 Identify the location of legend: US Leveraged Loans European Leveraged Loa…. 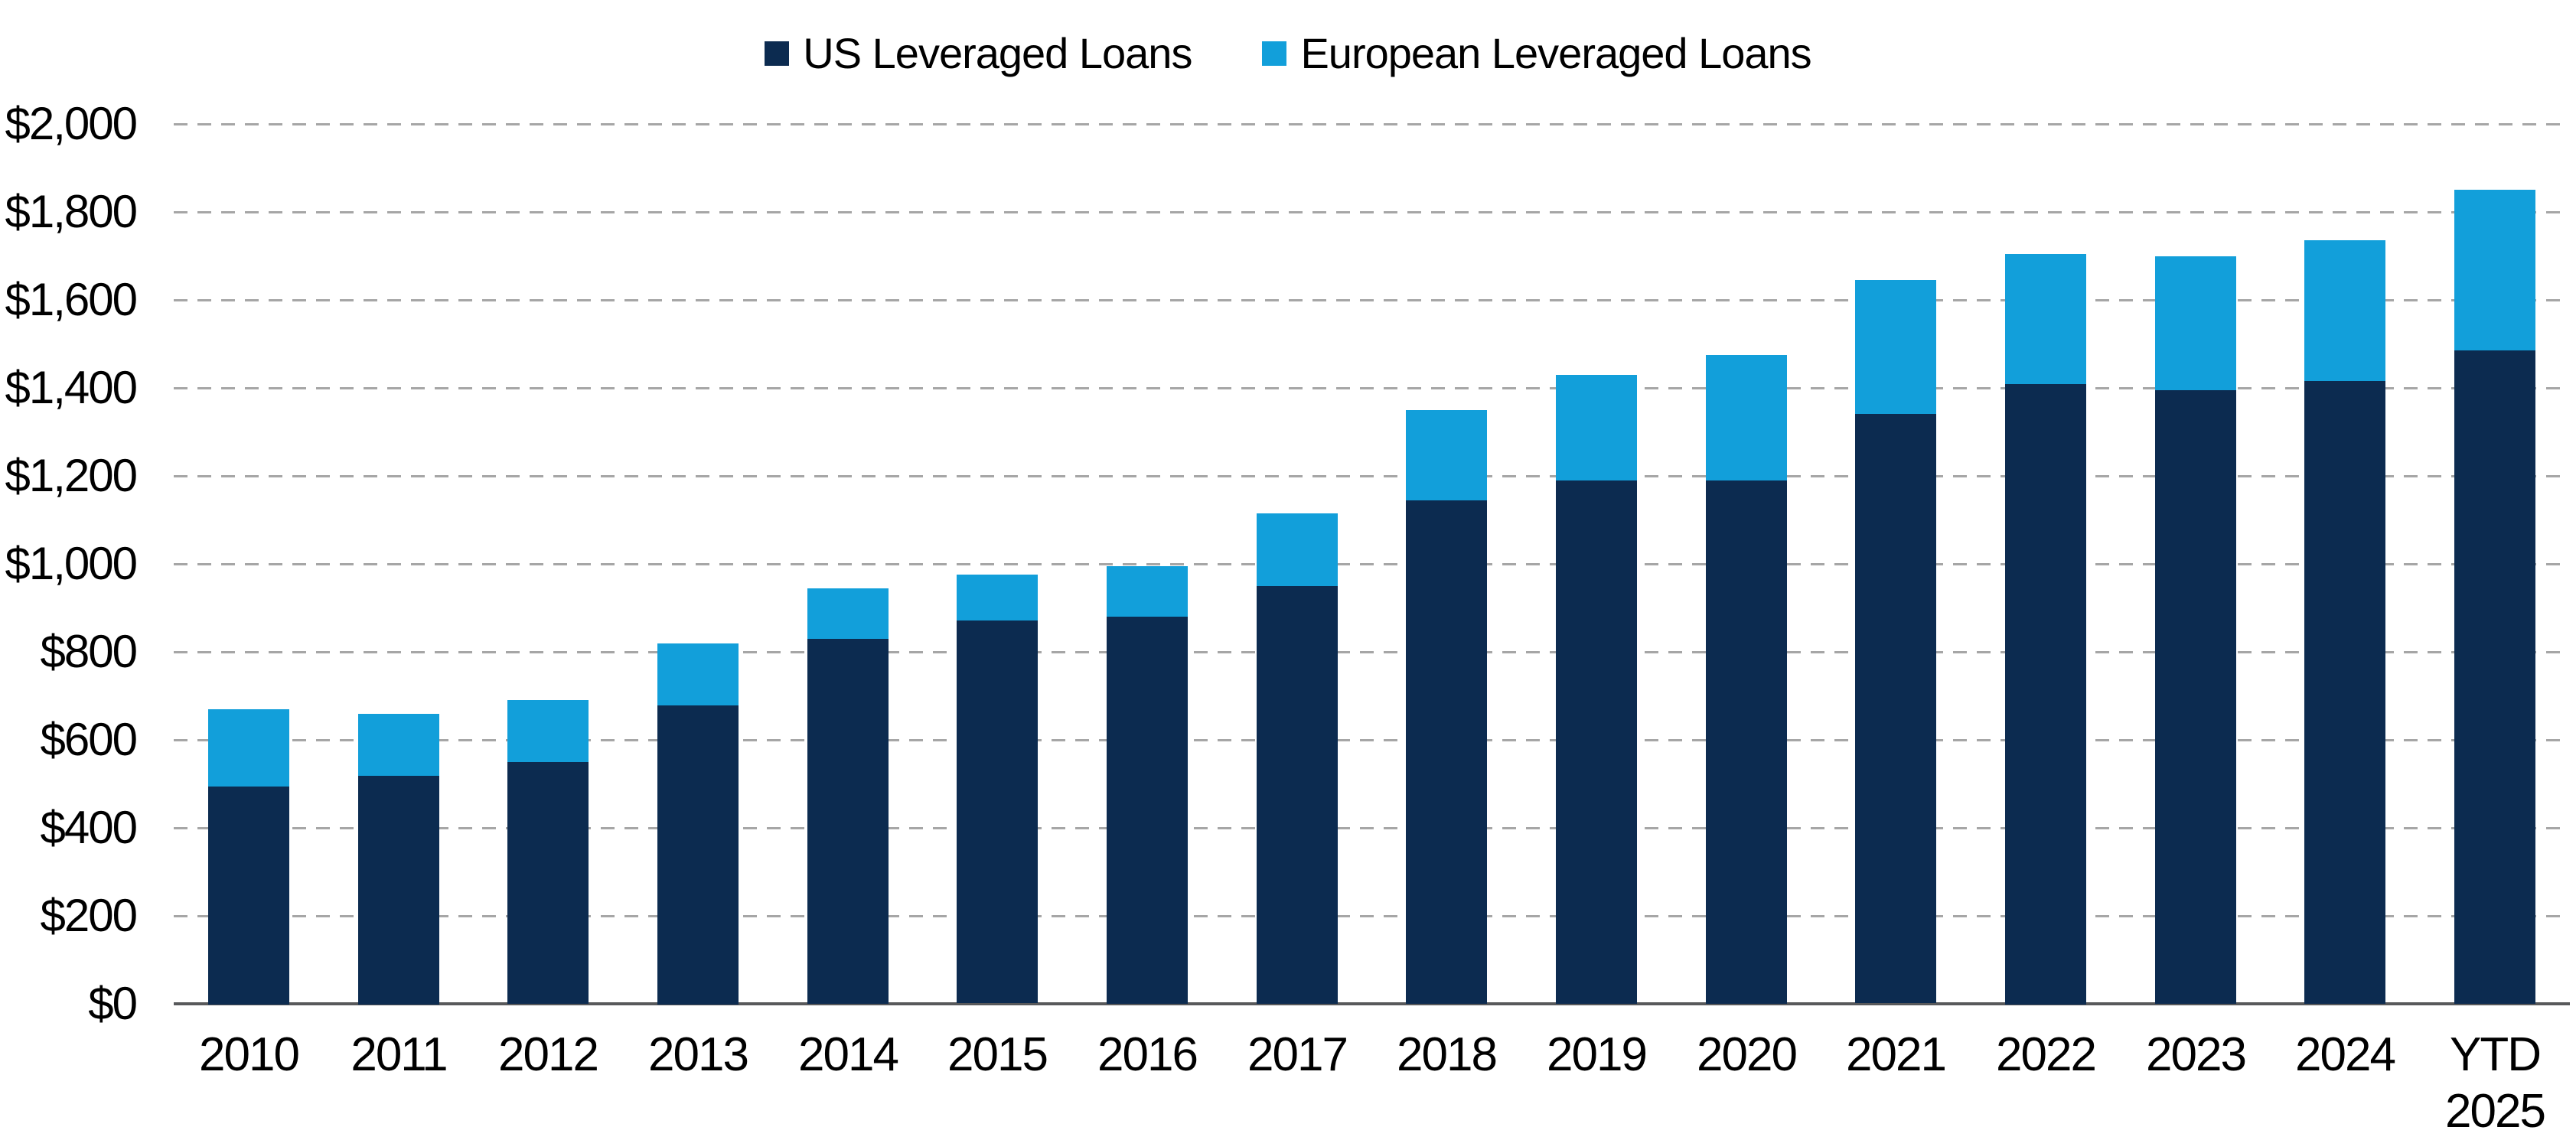
(1288, 54).